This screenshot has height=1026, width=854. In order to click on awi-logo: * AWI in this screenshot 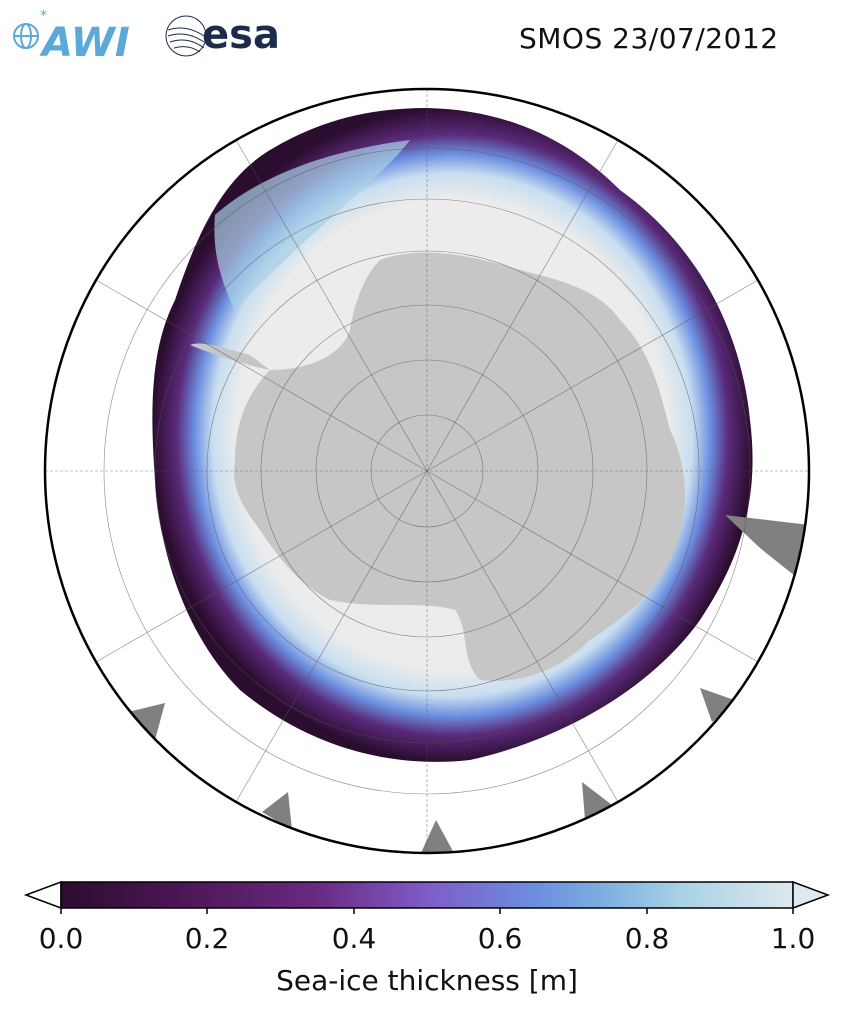, I will do `click(71, 35)`.